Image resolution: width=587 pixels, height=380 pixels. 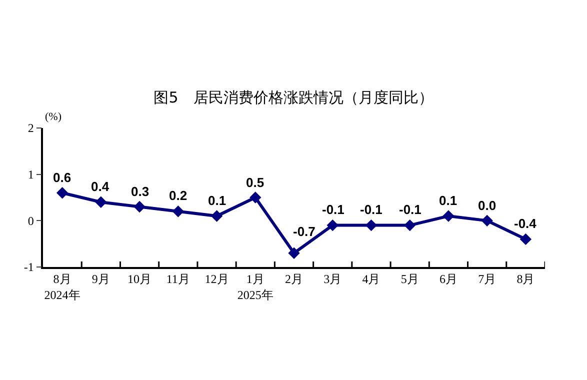 I want to click on x-tick-label: 11月, so click(x=178, y=279).